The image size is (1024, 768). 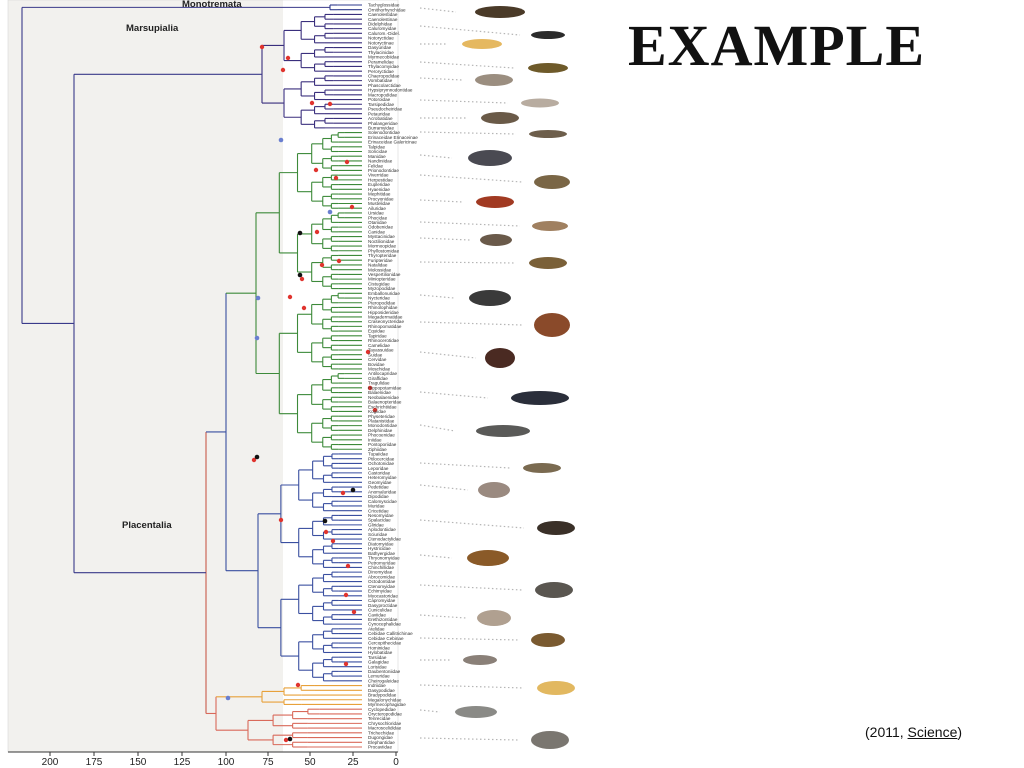 I want to click on taxon-label: Burramyidae, so click(x=381, y=127).